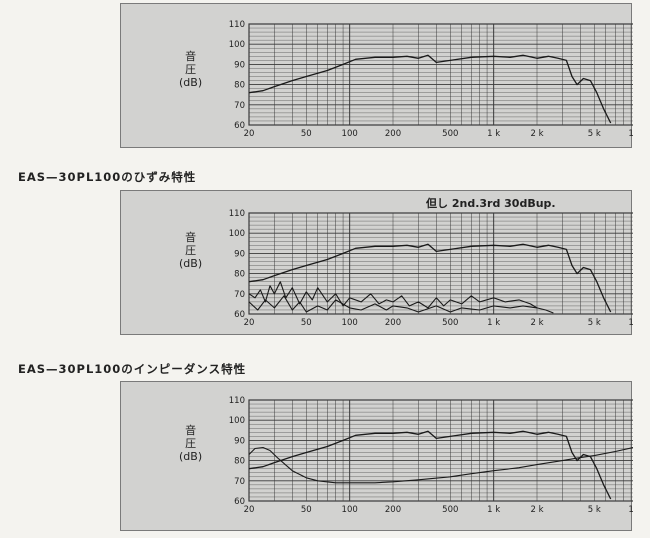 The height and width of the screenshot is (538, 650). Describe the element at coordinates (107, 177) in the screenshot. I see `distortion-section-title: EAS—30PL100のひずみ特性` at that location.